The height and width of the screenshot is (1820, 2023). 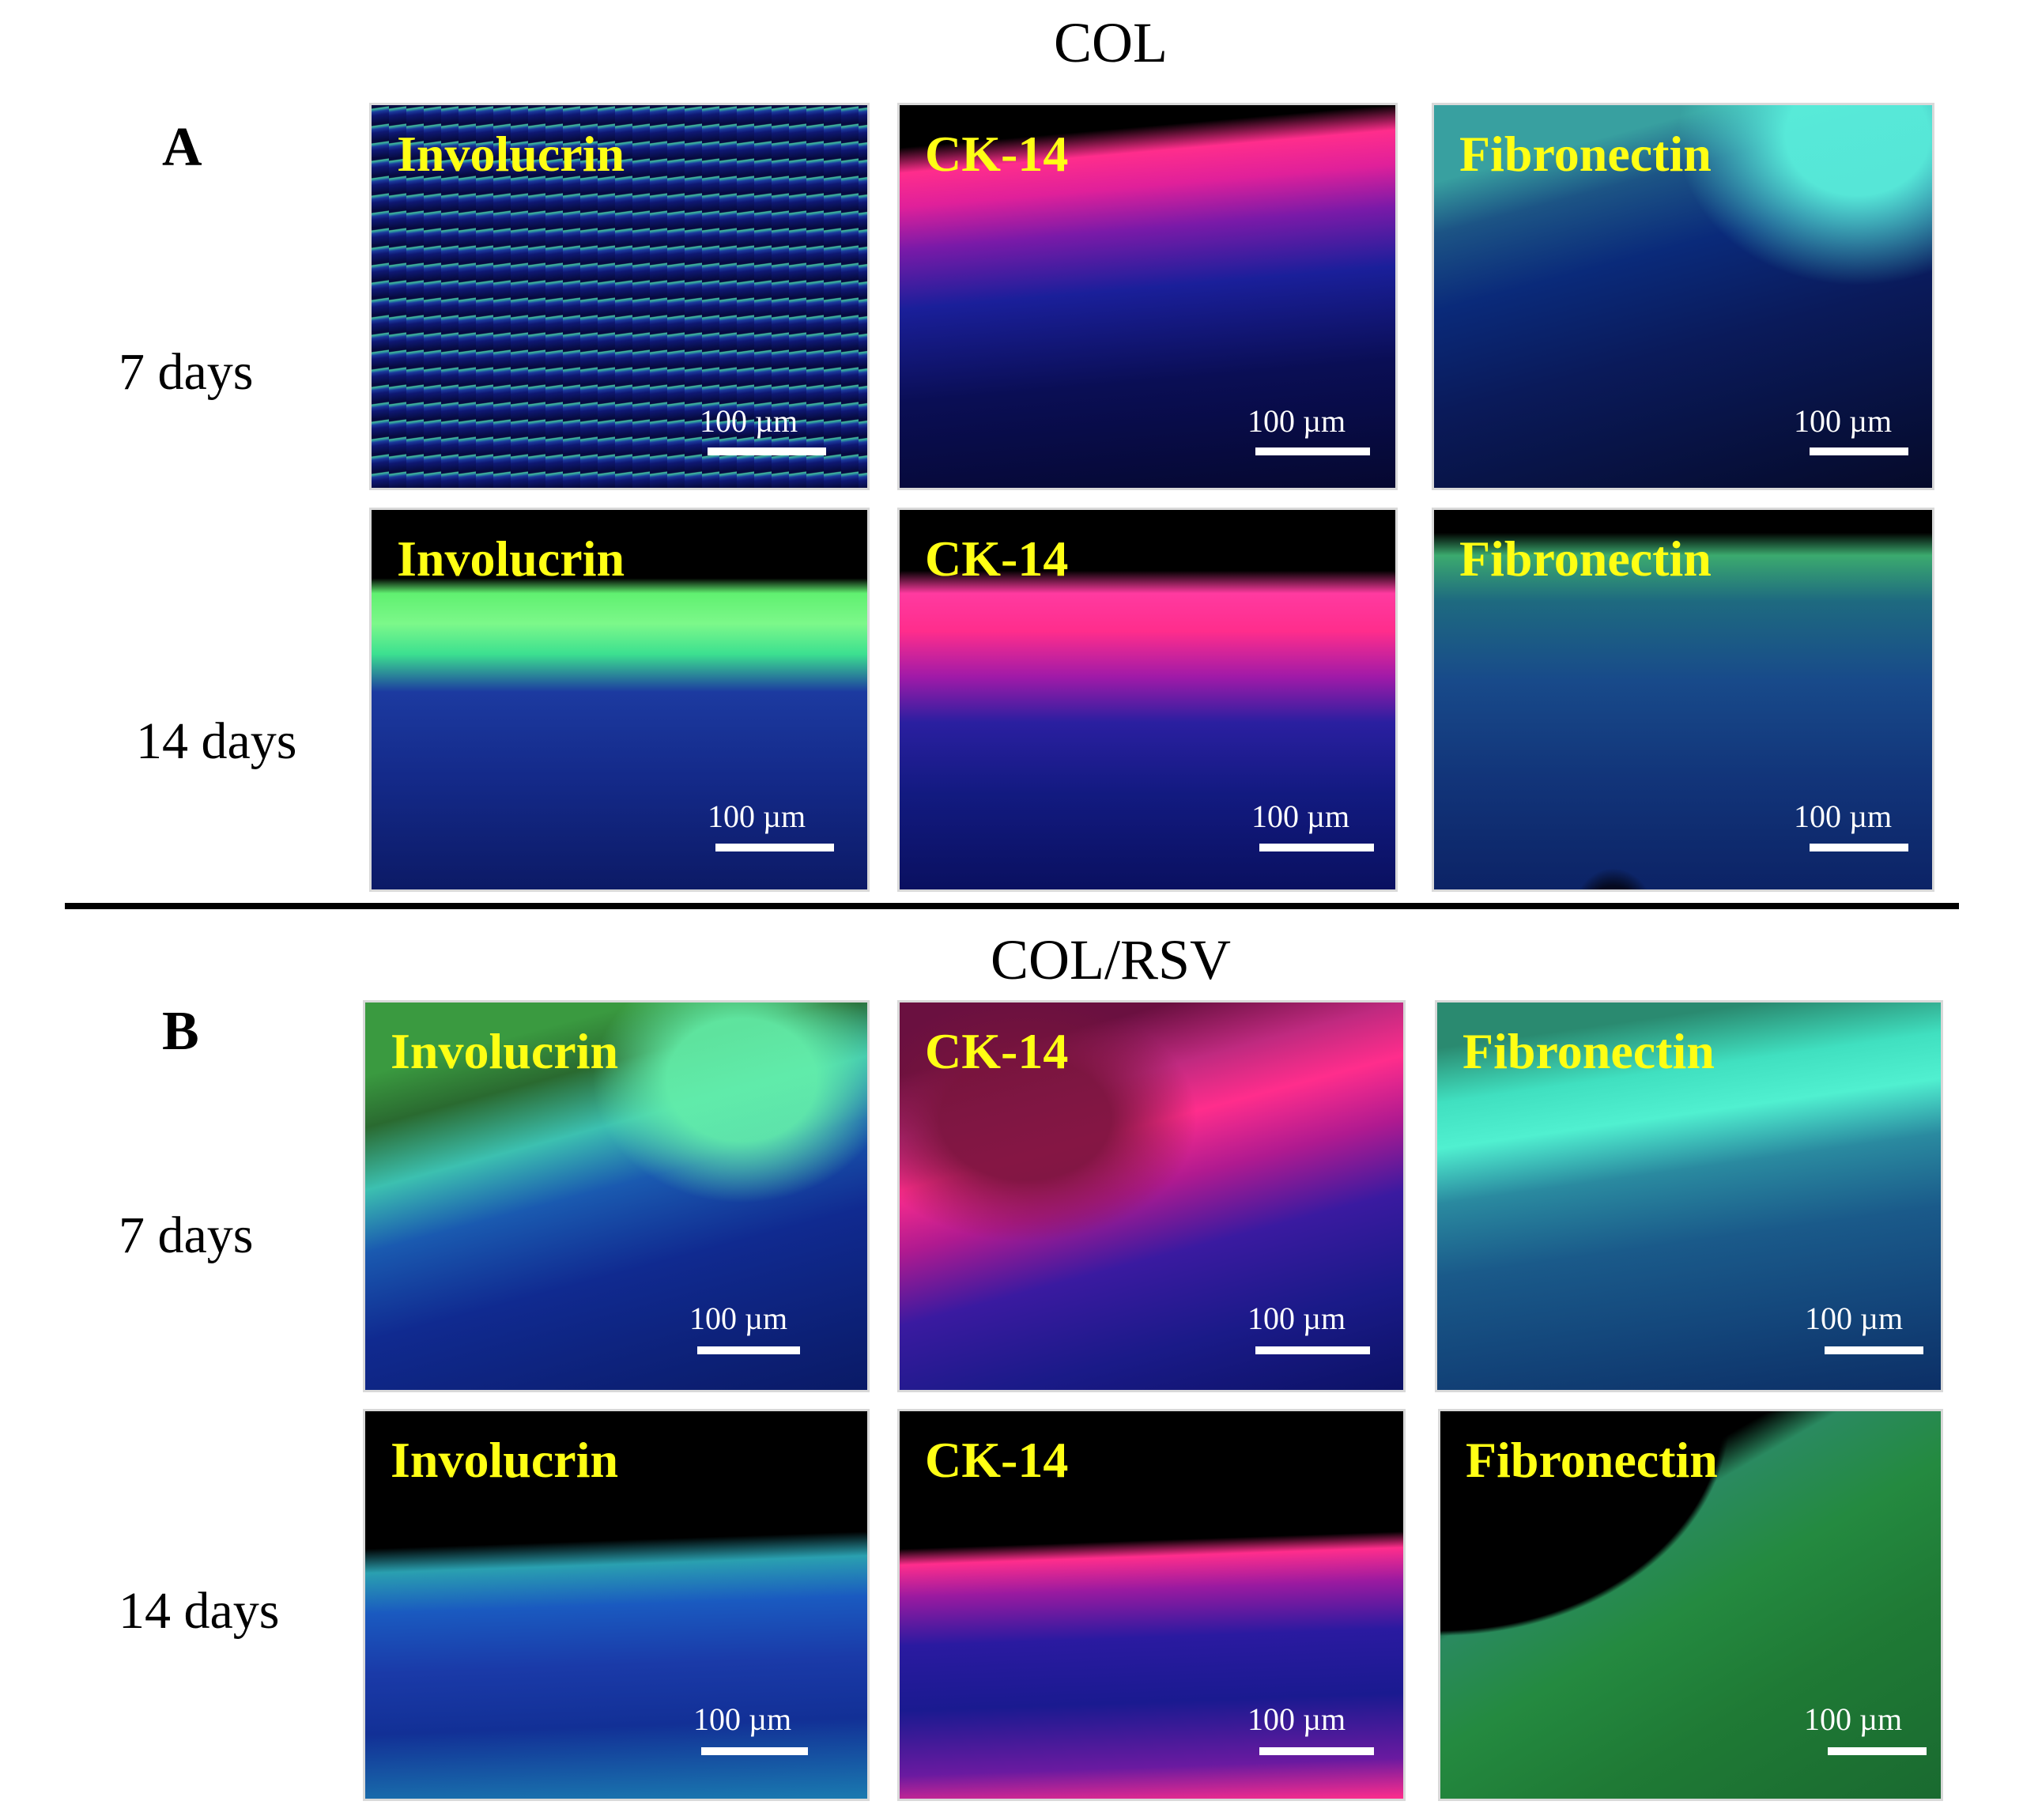 I want to click on micrograph-a7-ck14: CK-14 100 µm, so click(x=1148, y=296).